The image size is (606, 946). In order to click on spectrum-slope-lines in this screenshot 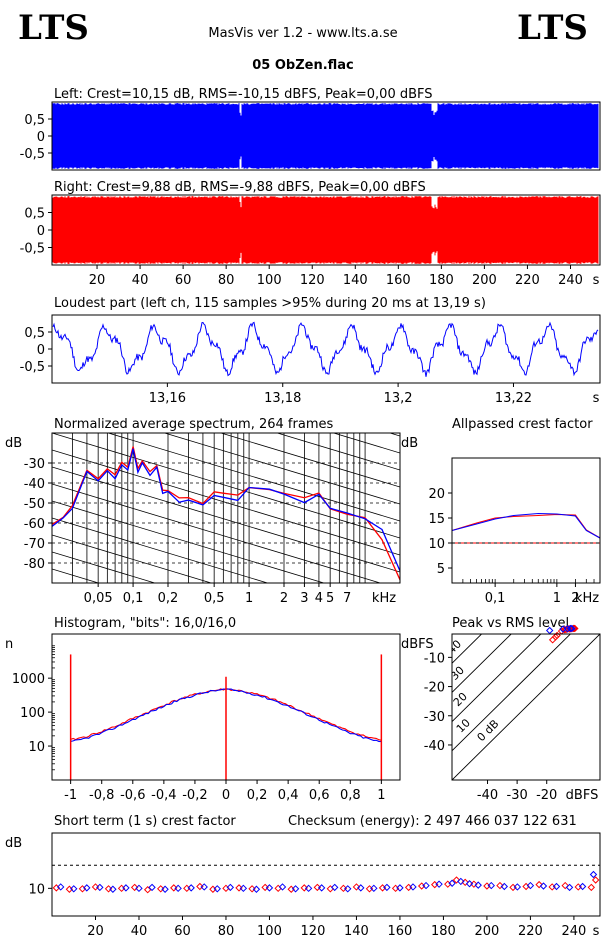, I will do `click(226, 508)`.